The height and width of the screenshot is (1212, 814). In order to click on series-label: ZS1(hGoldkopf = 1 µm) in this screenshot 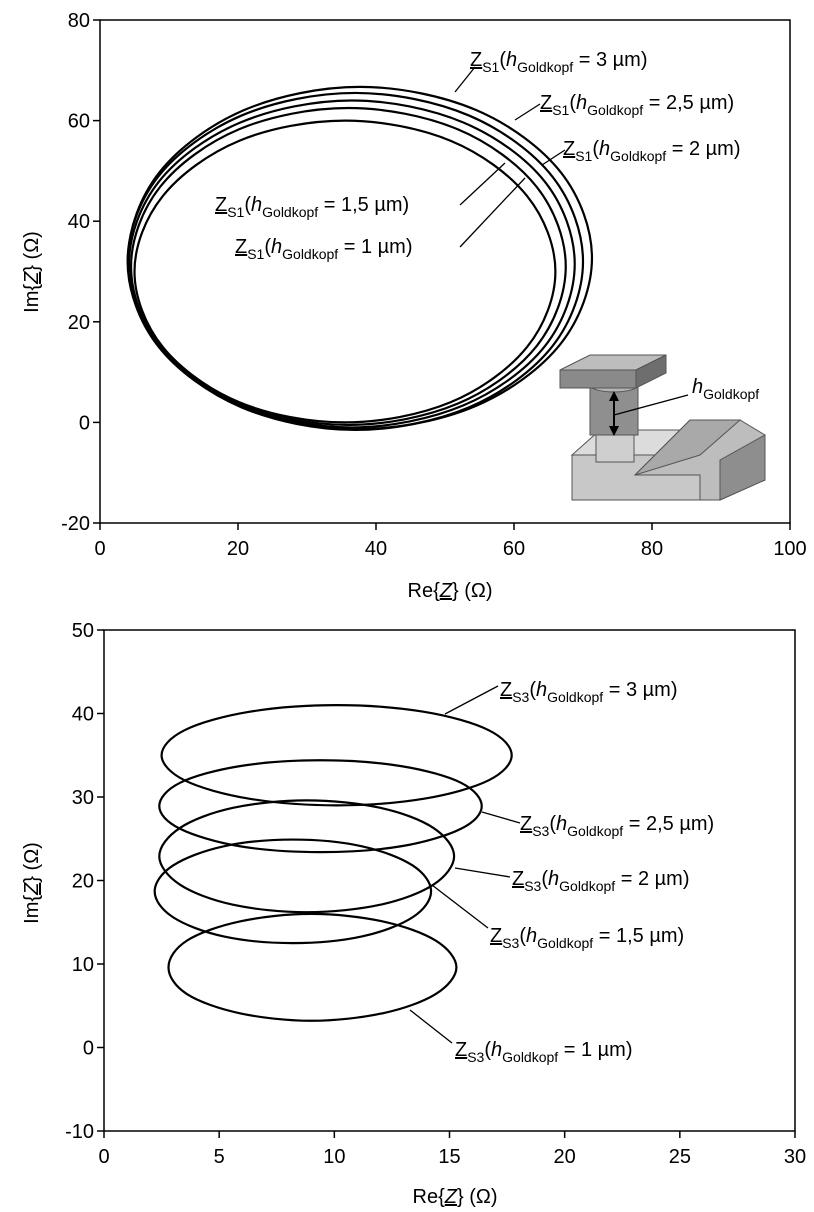, I will do `click(324, 249)`.